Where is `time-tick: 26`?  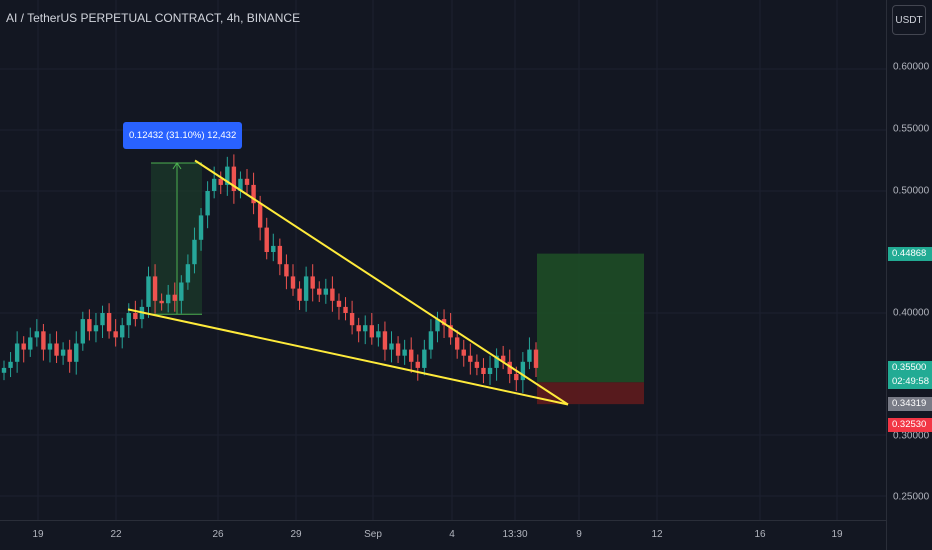 time-tick: 26 is located at coordinates (218, 534).